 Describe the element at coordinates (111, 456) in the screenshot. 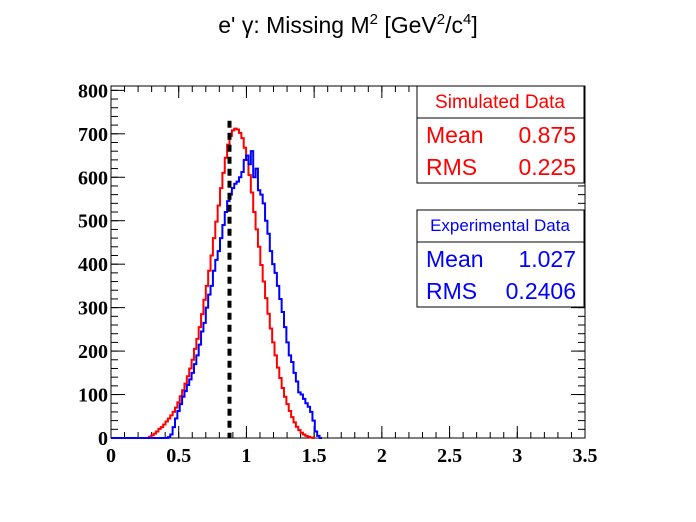

I see `x-tick-label: 0` at that location.